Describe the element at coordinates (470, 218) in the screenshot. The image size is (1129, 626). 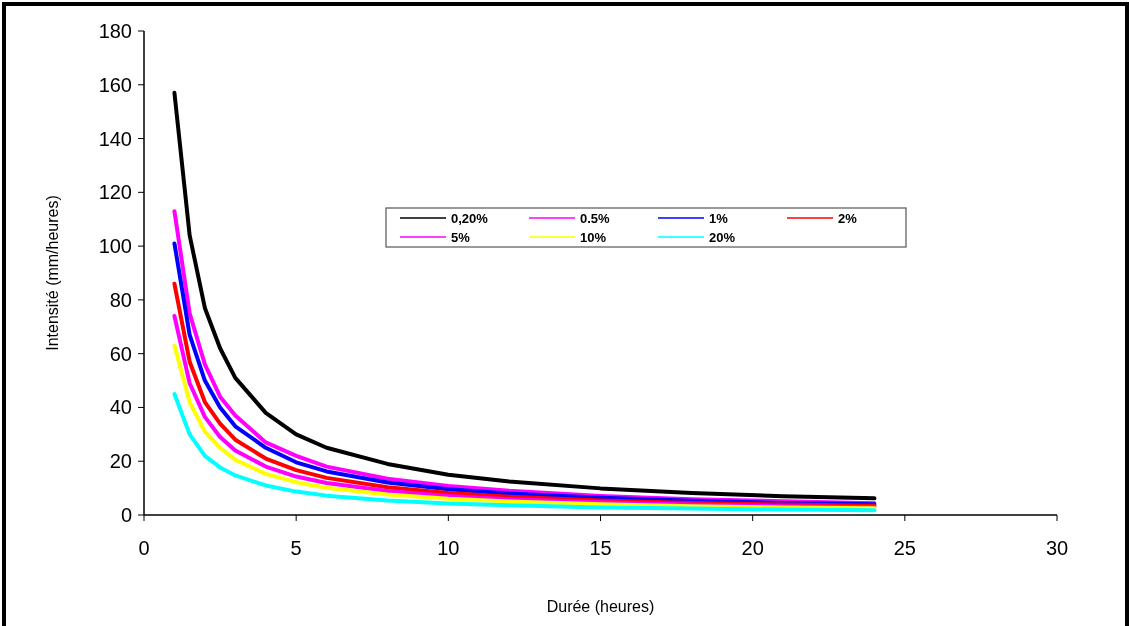
I see `legend-label: 0,20%` at that location.